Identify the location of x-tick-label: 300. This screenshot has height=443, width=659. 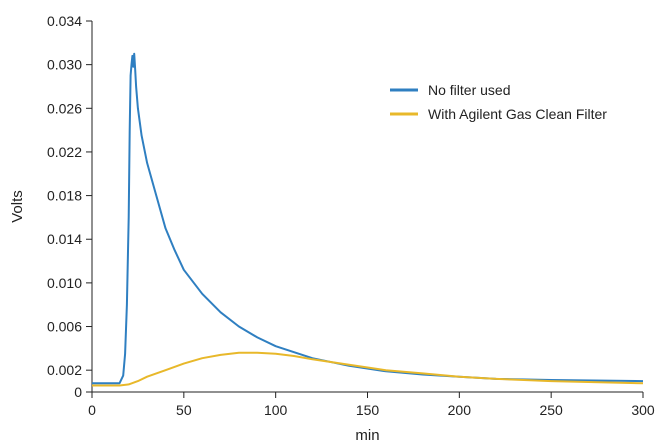
(643, 410).